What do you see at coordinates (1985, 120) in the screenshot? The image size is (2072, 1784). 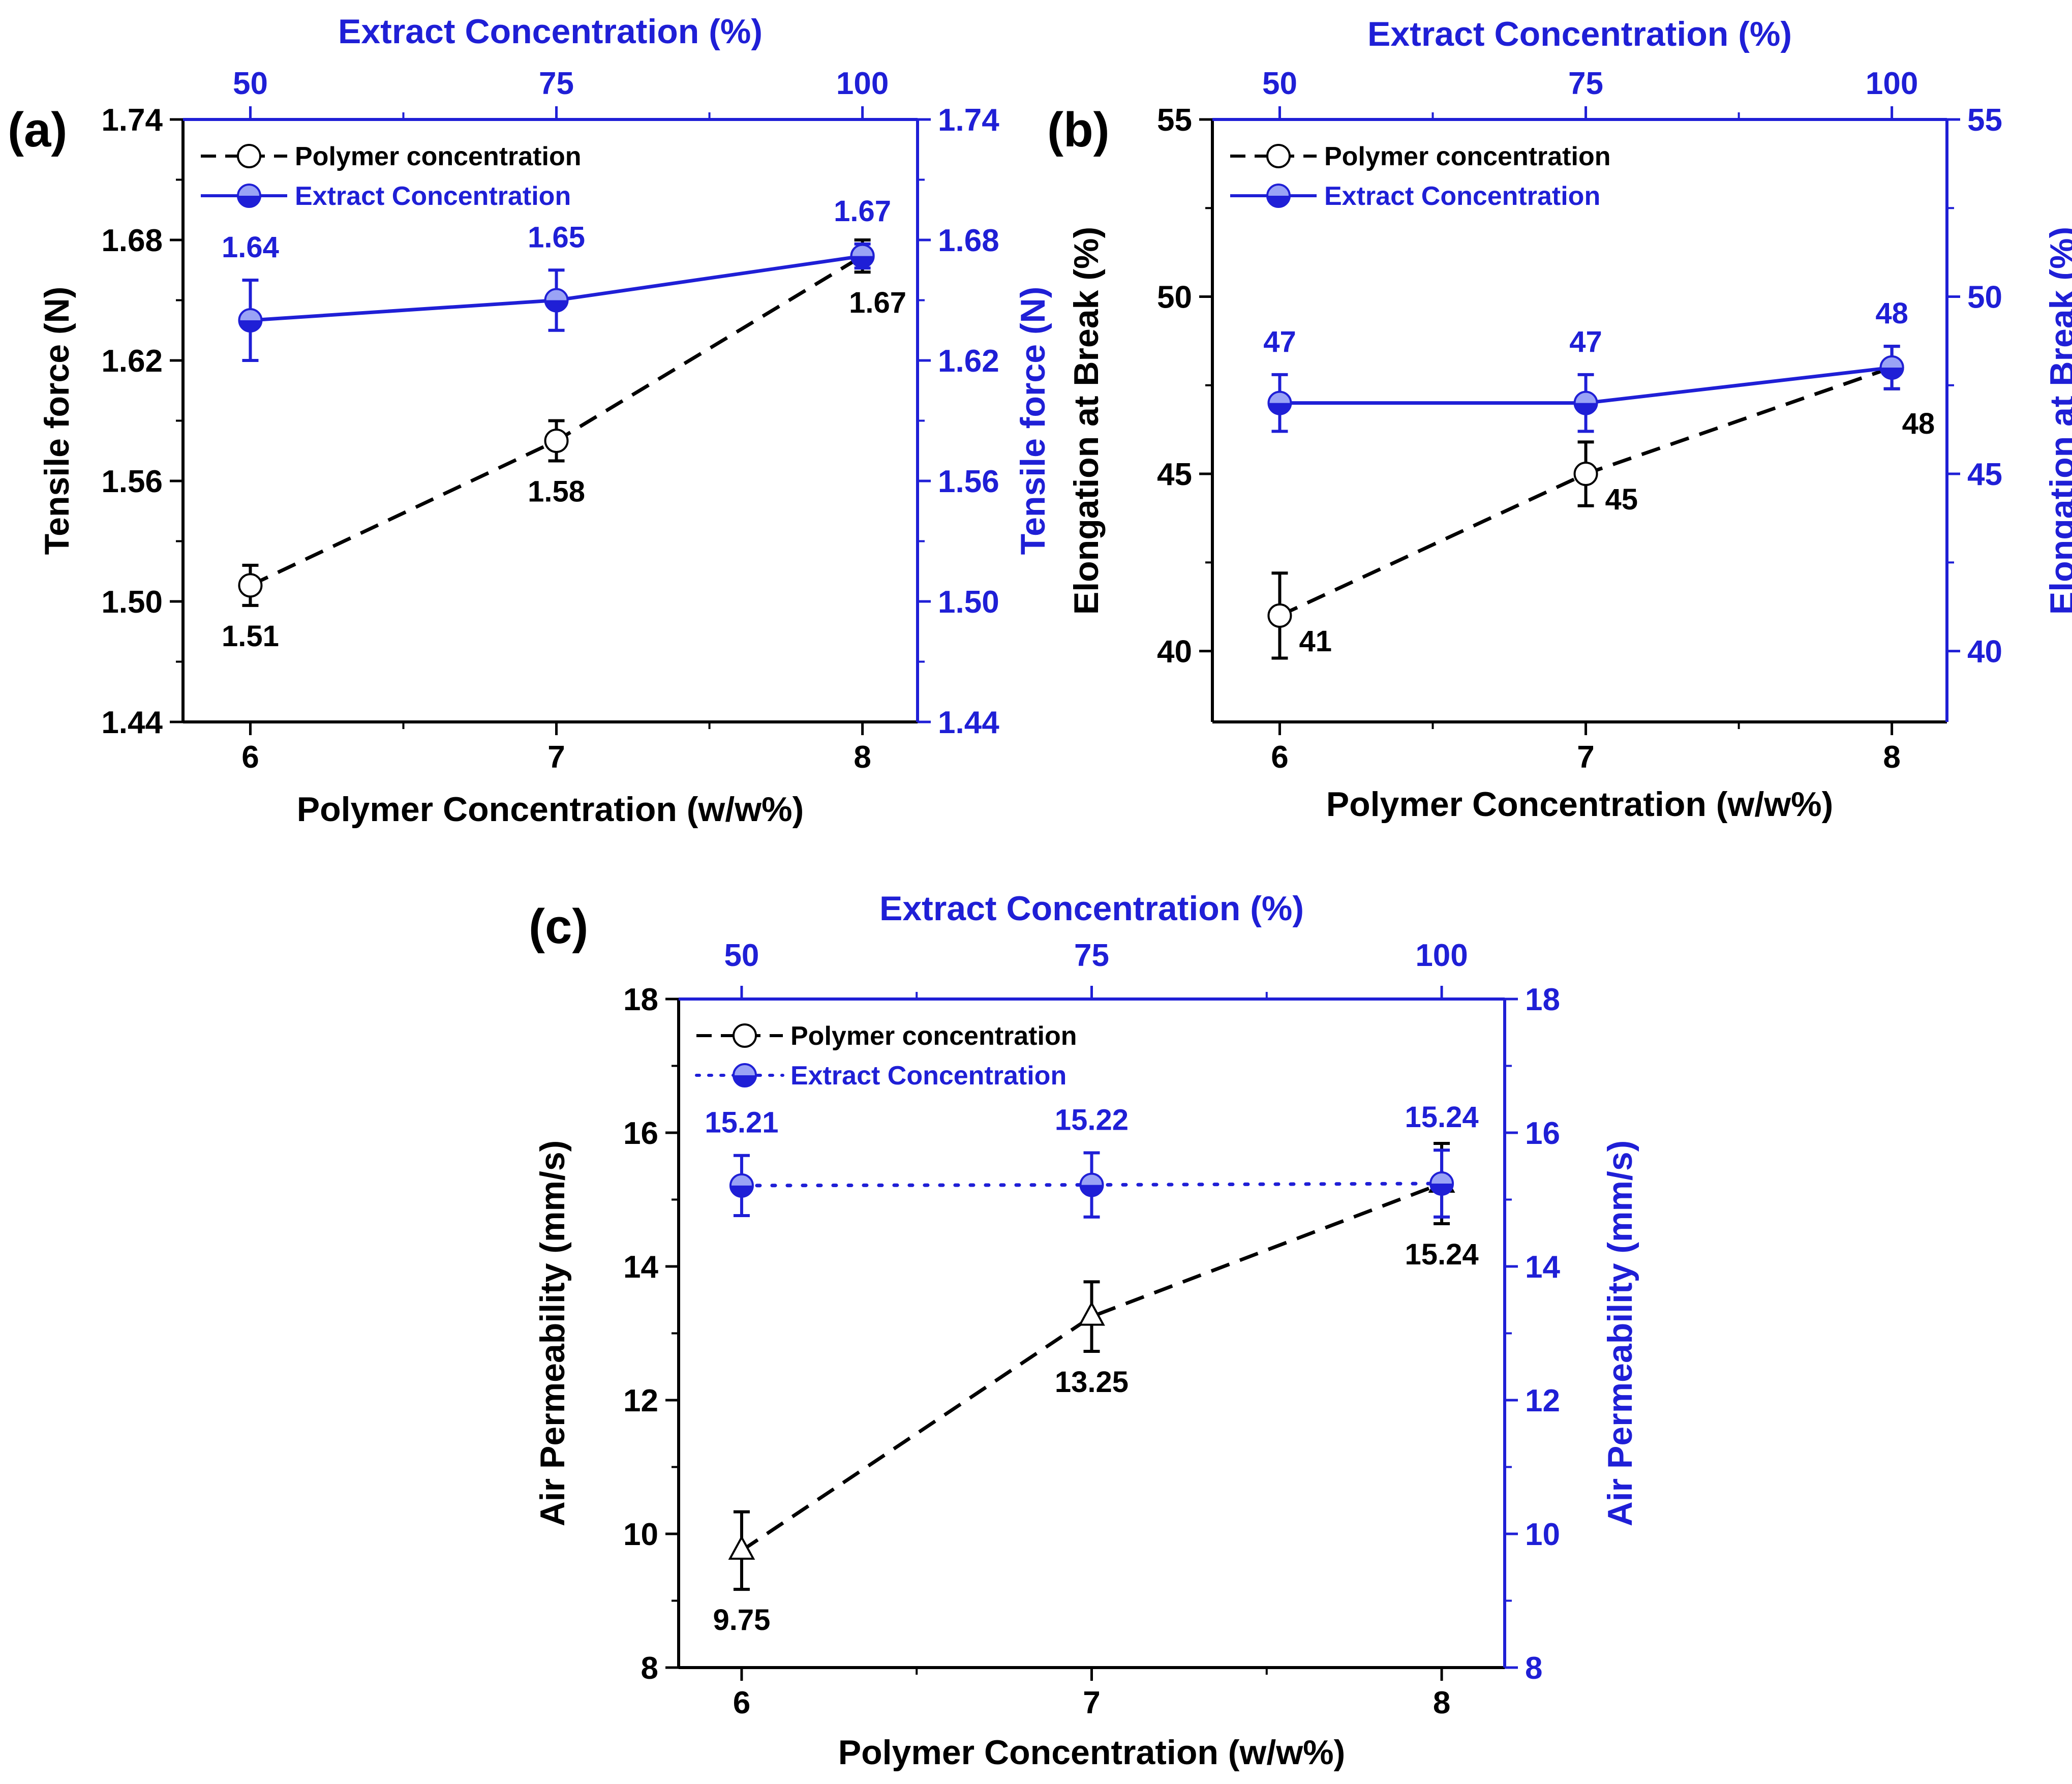 I see `right-y-tick-label: 55` at bounding box center [1985, 120].